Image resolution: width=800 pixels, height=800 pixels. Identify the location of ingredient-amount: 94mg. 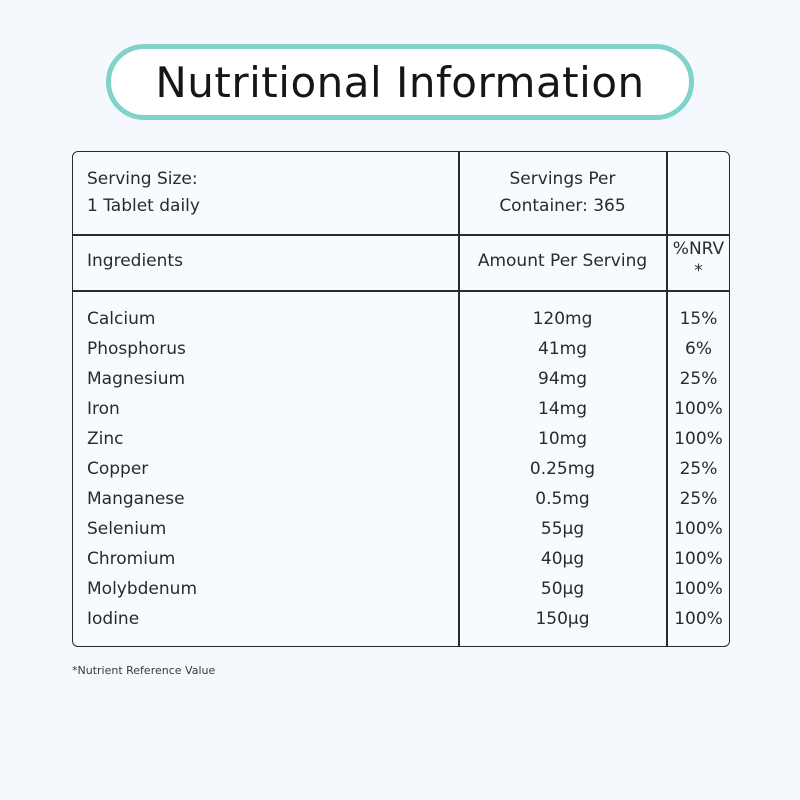
(562, 379).